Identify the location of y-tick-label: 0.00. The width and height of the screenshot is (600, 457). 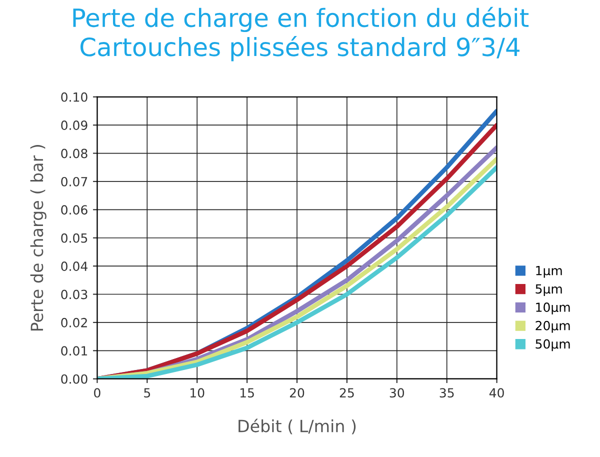
(74, 379).